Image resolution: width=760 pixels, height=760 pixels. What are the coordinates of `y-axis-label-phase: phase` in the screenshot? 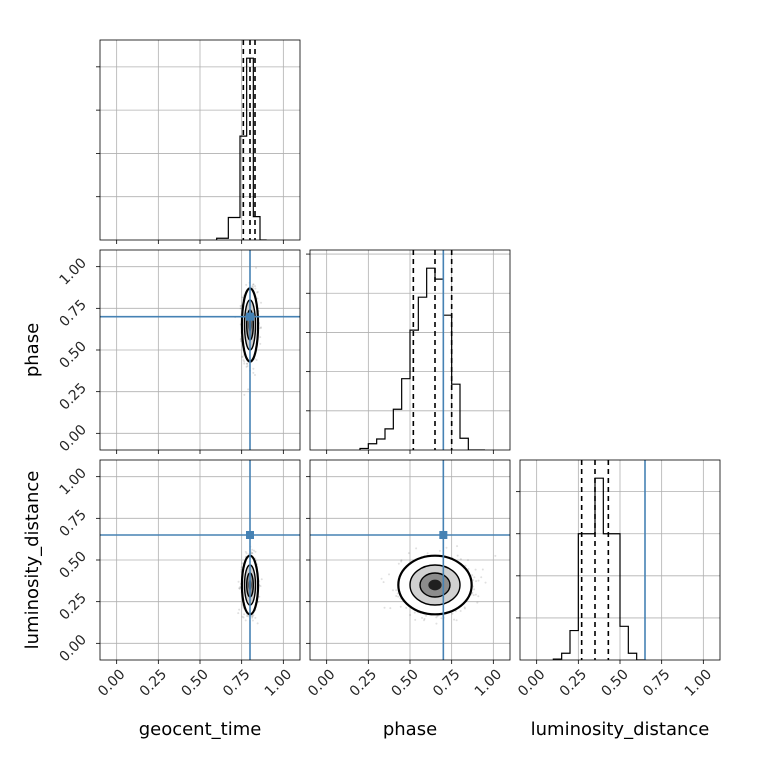 It's located at (32, 350).